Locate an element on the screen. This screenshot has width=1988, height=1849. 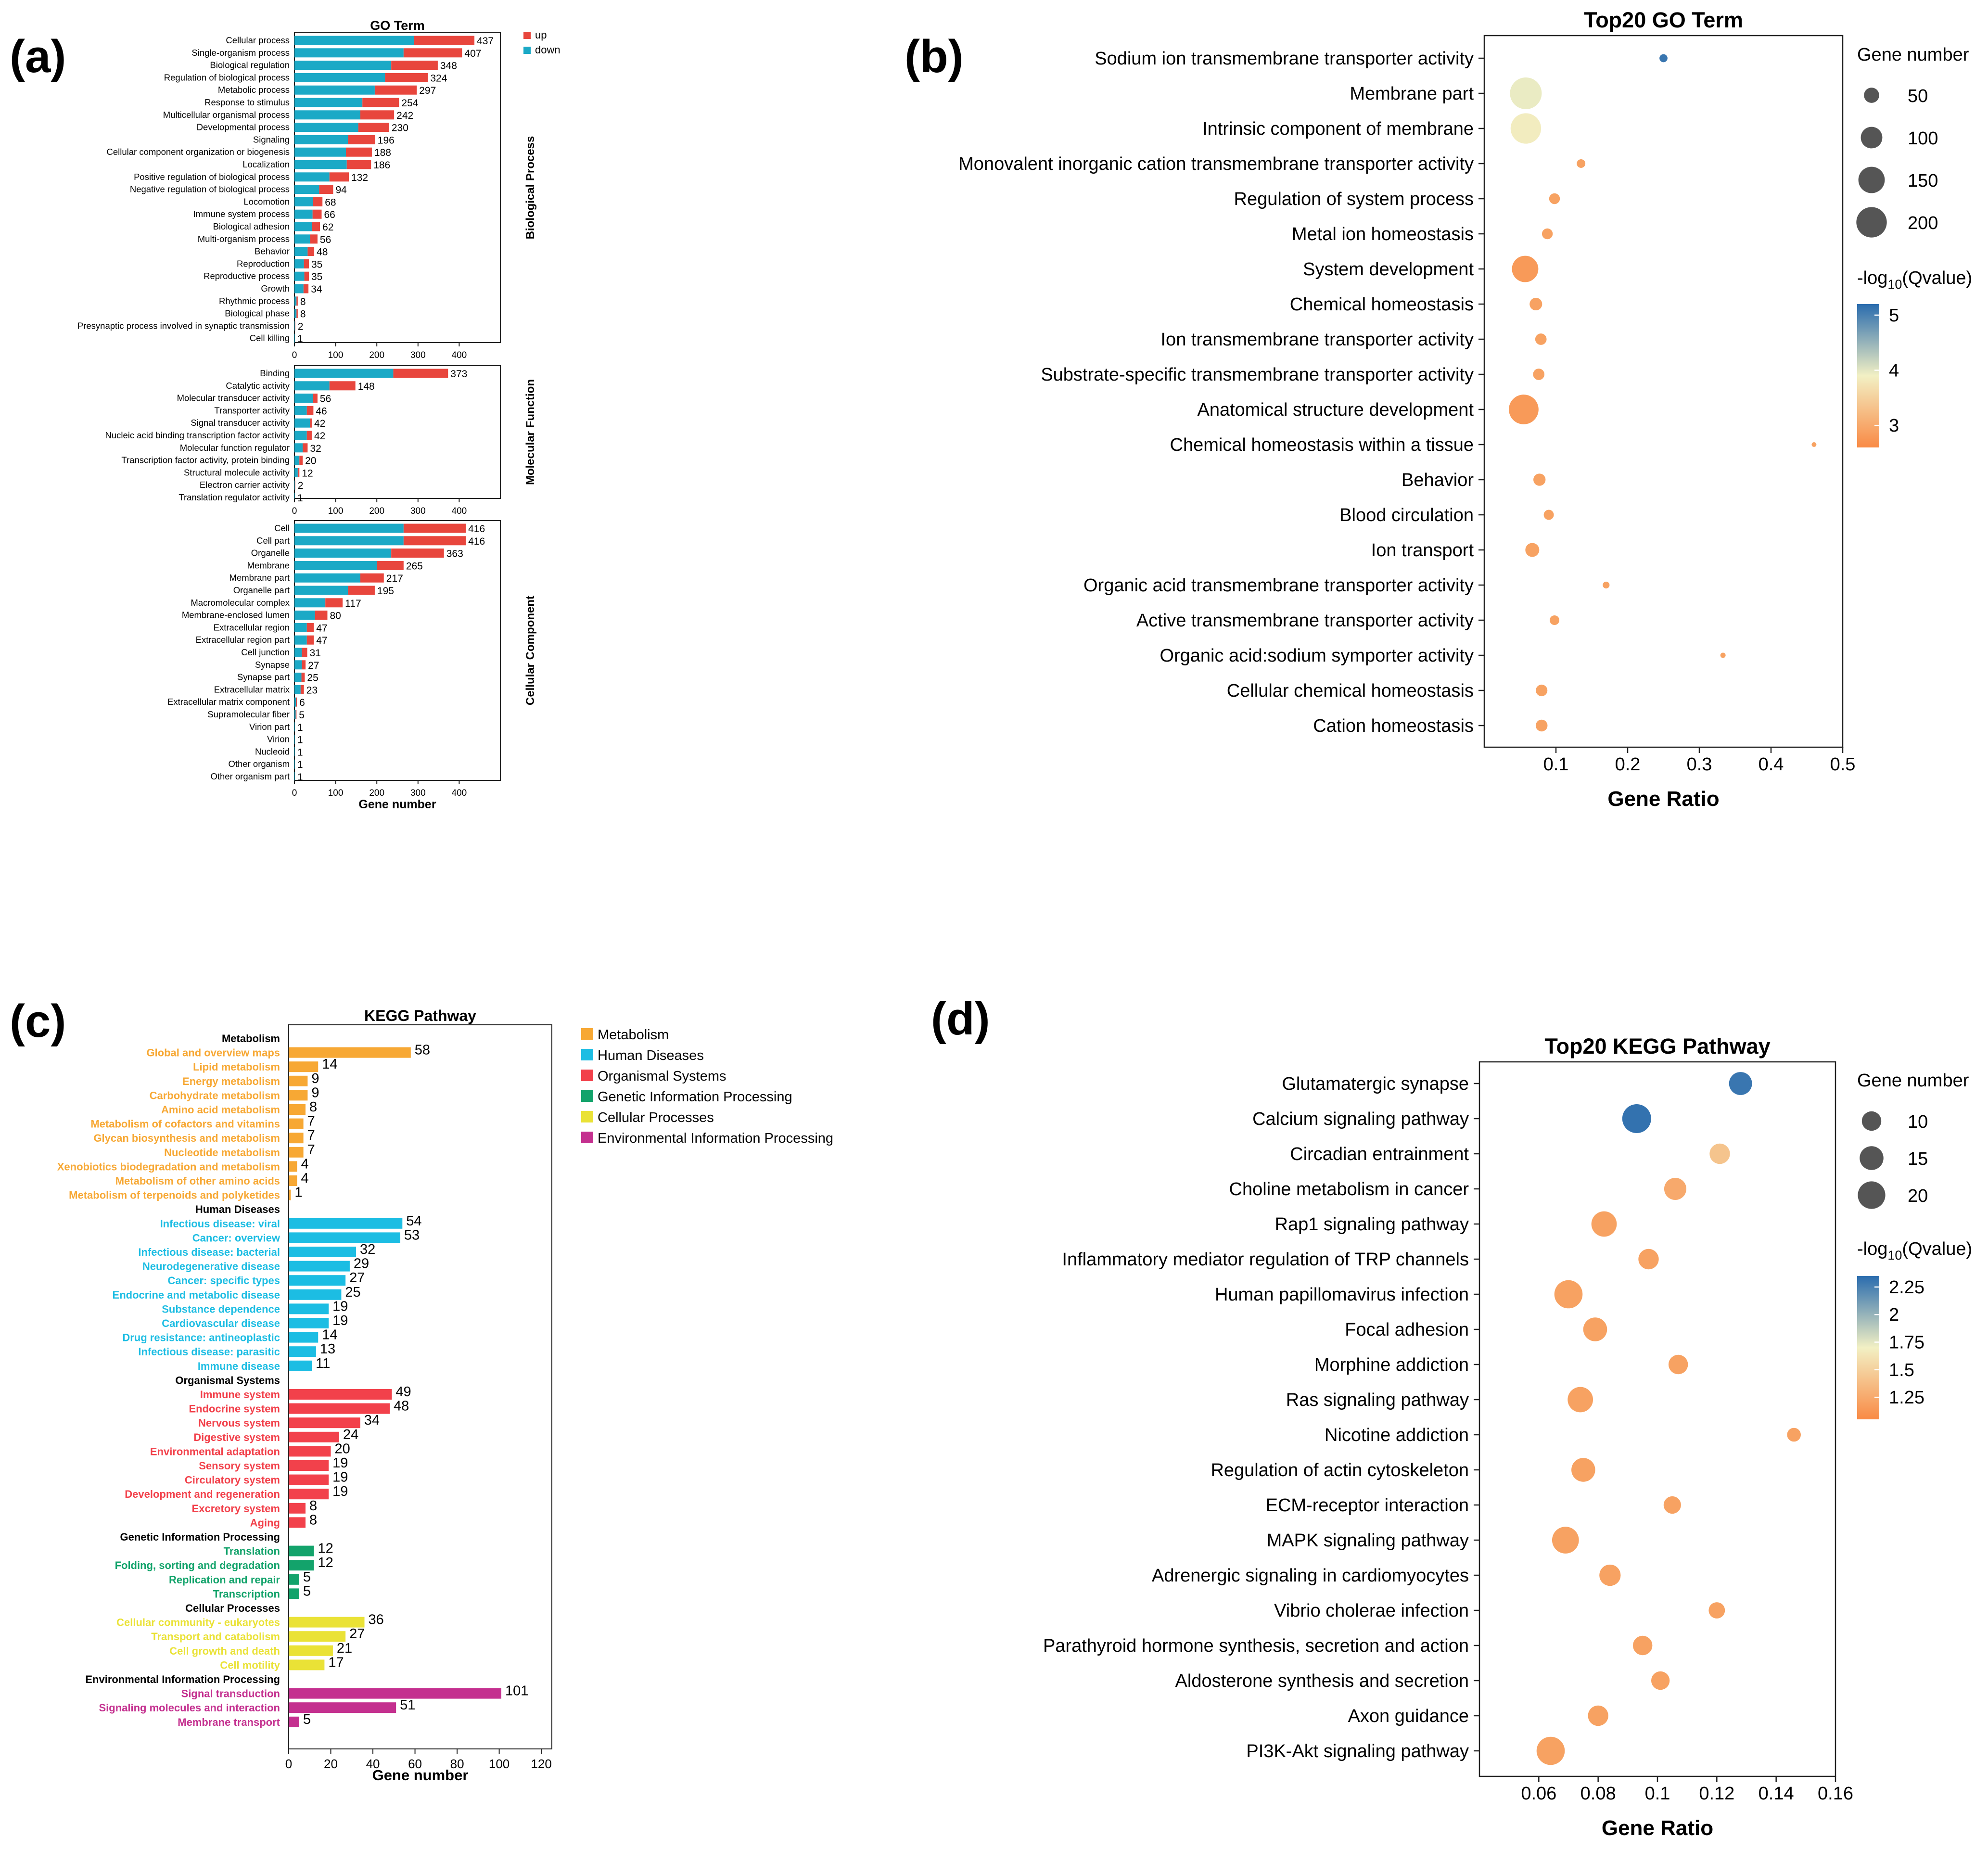
bar-value-label: 14 is located at coordinates (329, 1335).